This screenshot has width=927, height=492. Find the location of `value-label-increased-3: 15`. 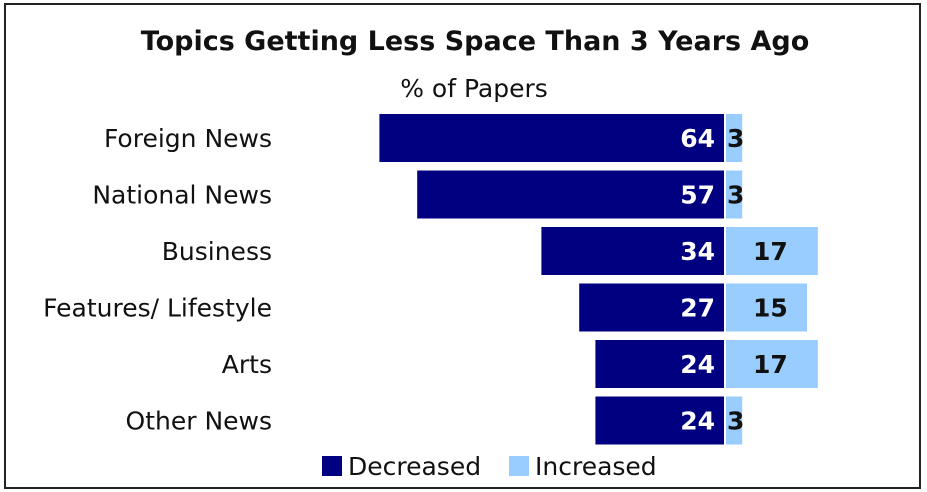

value-label-increased-3: 15 is located at coordinates (770, 308).